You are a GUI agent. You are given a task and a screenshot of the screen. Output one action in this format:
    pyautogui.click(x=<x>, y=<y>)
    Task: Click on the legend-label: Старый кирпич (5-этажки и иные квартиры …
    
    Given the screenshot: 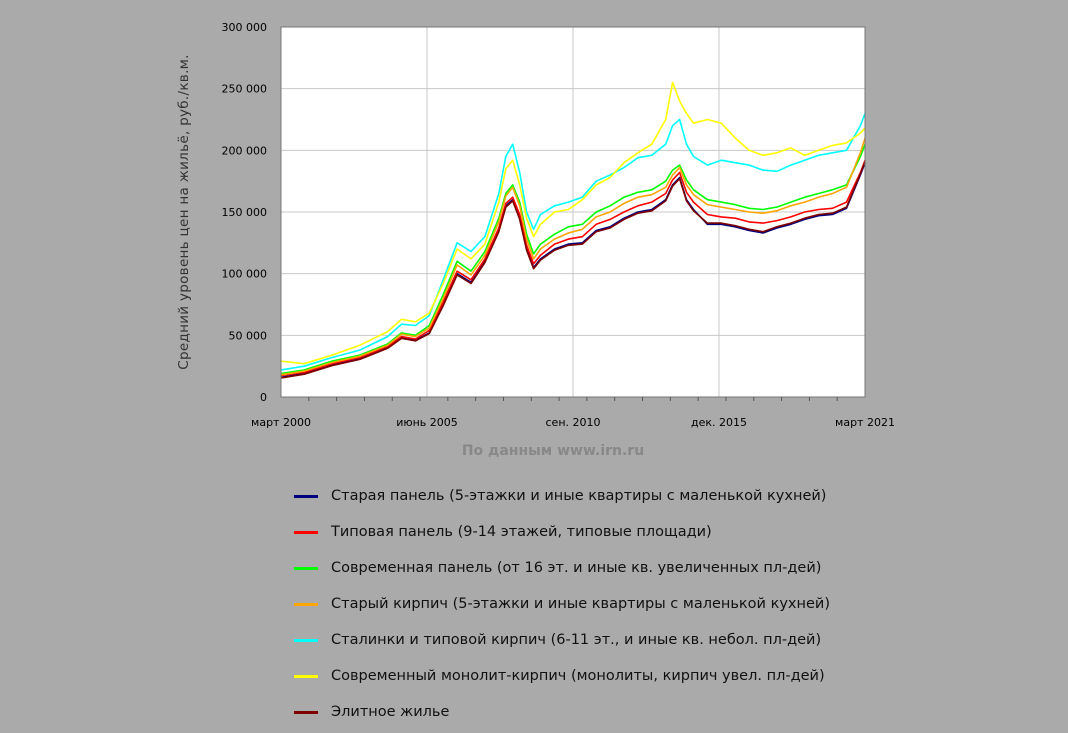 What is the action you would take?
    pyautogui.click(x=580, y=604)
    